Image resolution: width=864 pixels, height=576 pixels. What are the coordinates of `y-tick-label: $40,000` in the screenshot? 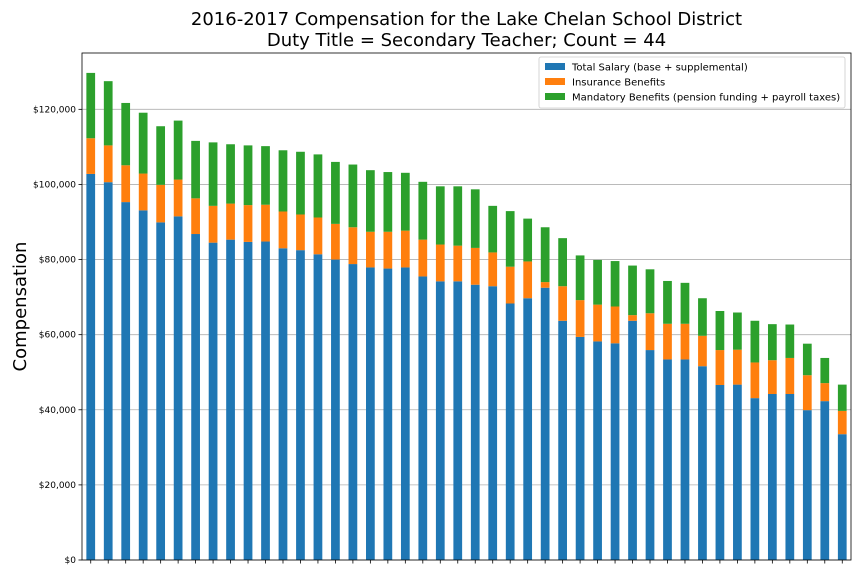 It's located at (57, 411).